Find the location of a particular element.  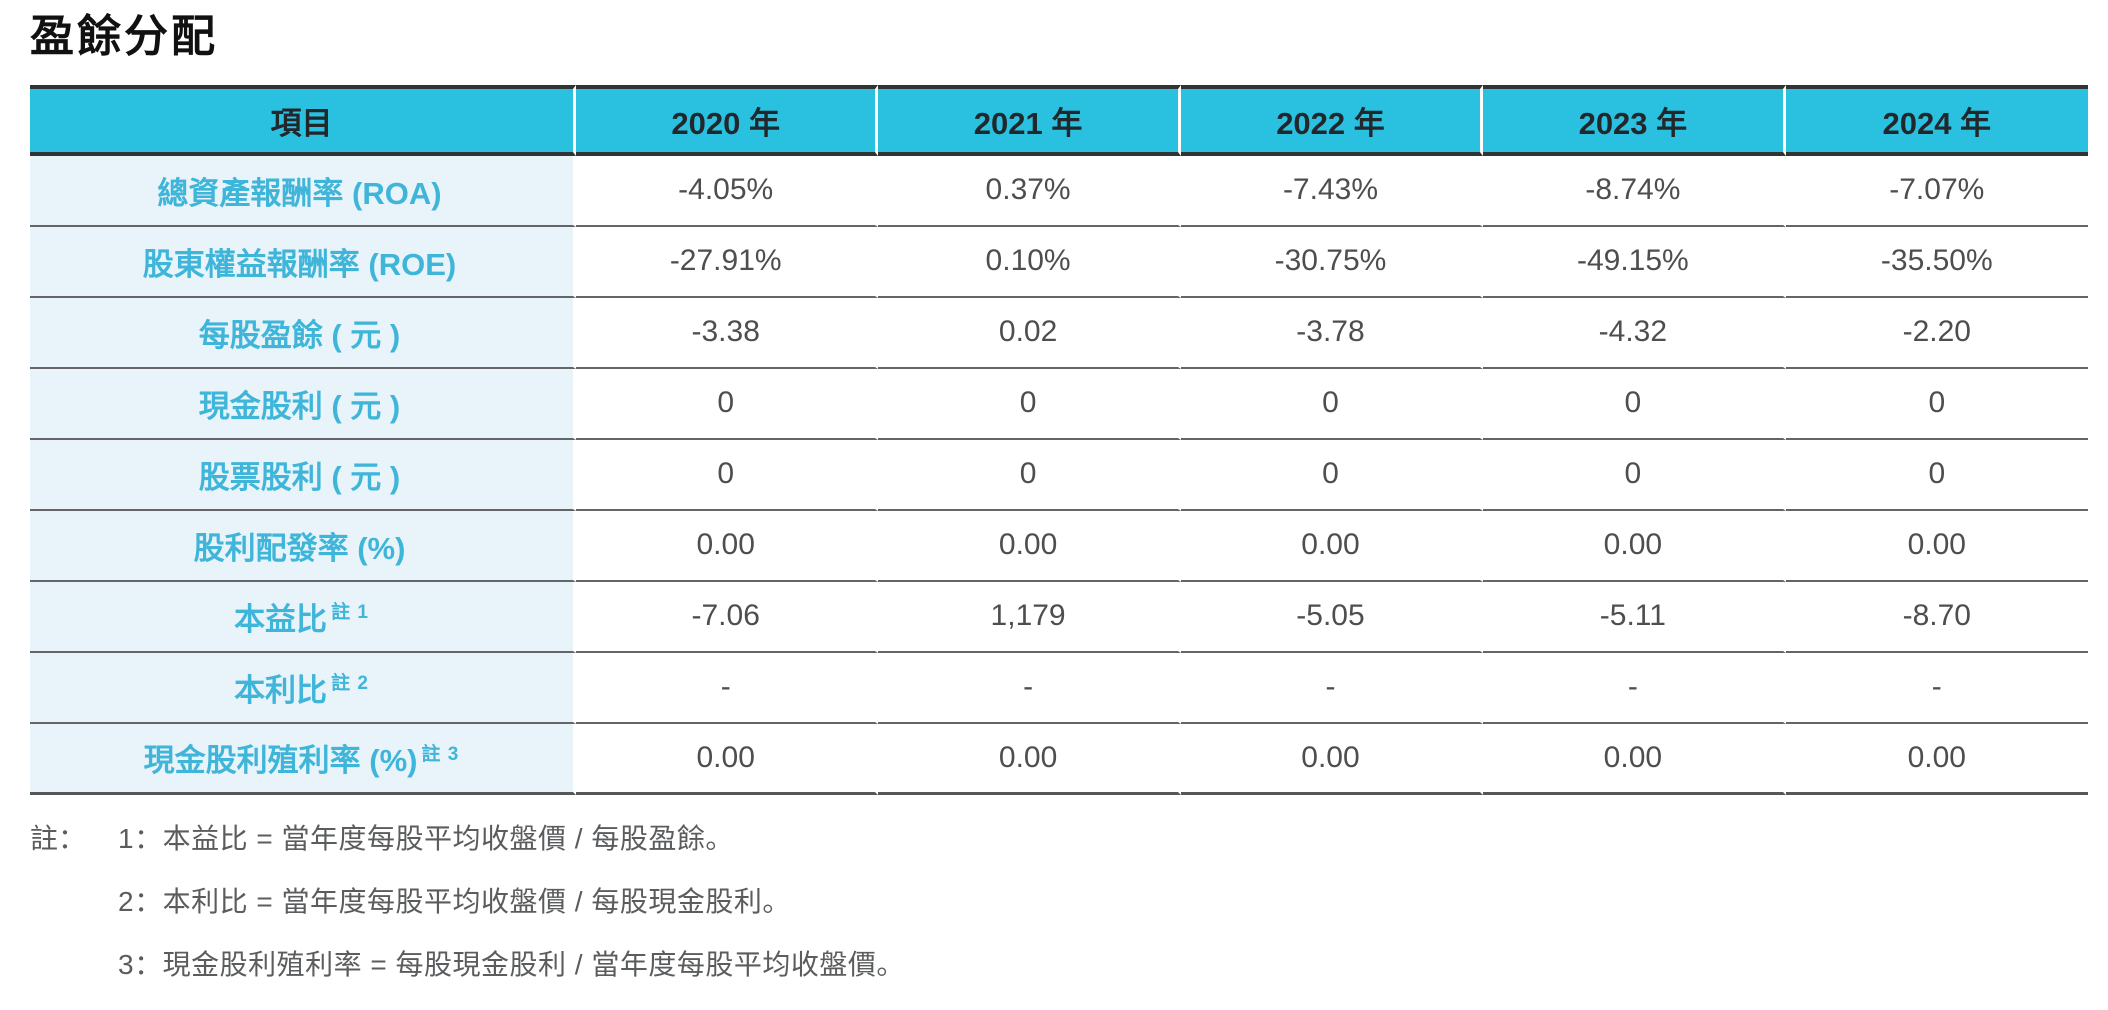

footnote-item-3: 3：現金股利殖利率 = 每股現金股利 / 當年度每股平均收盤價。 is located at coordinates (511, 964).